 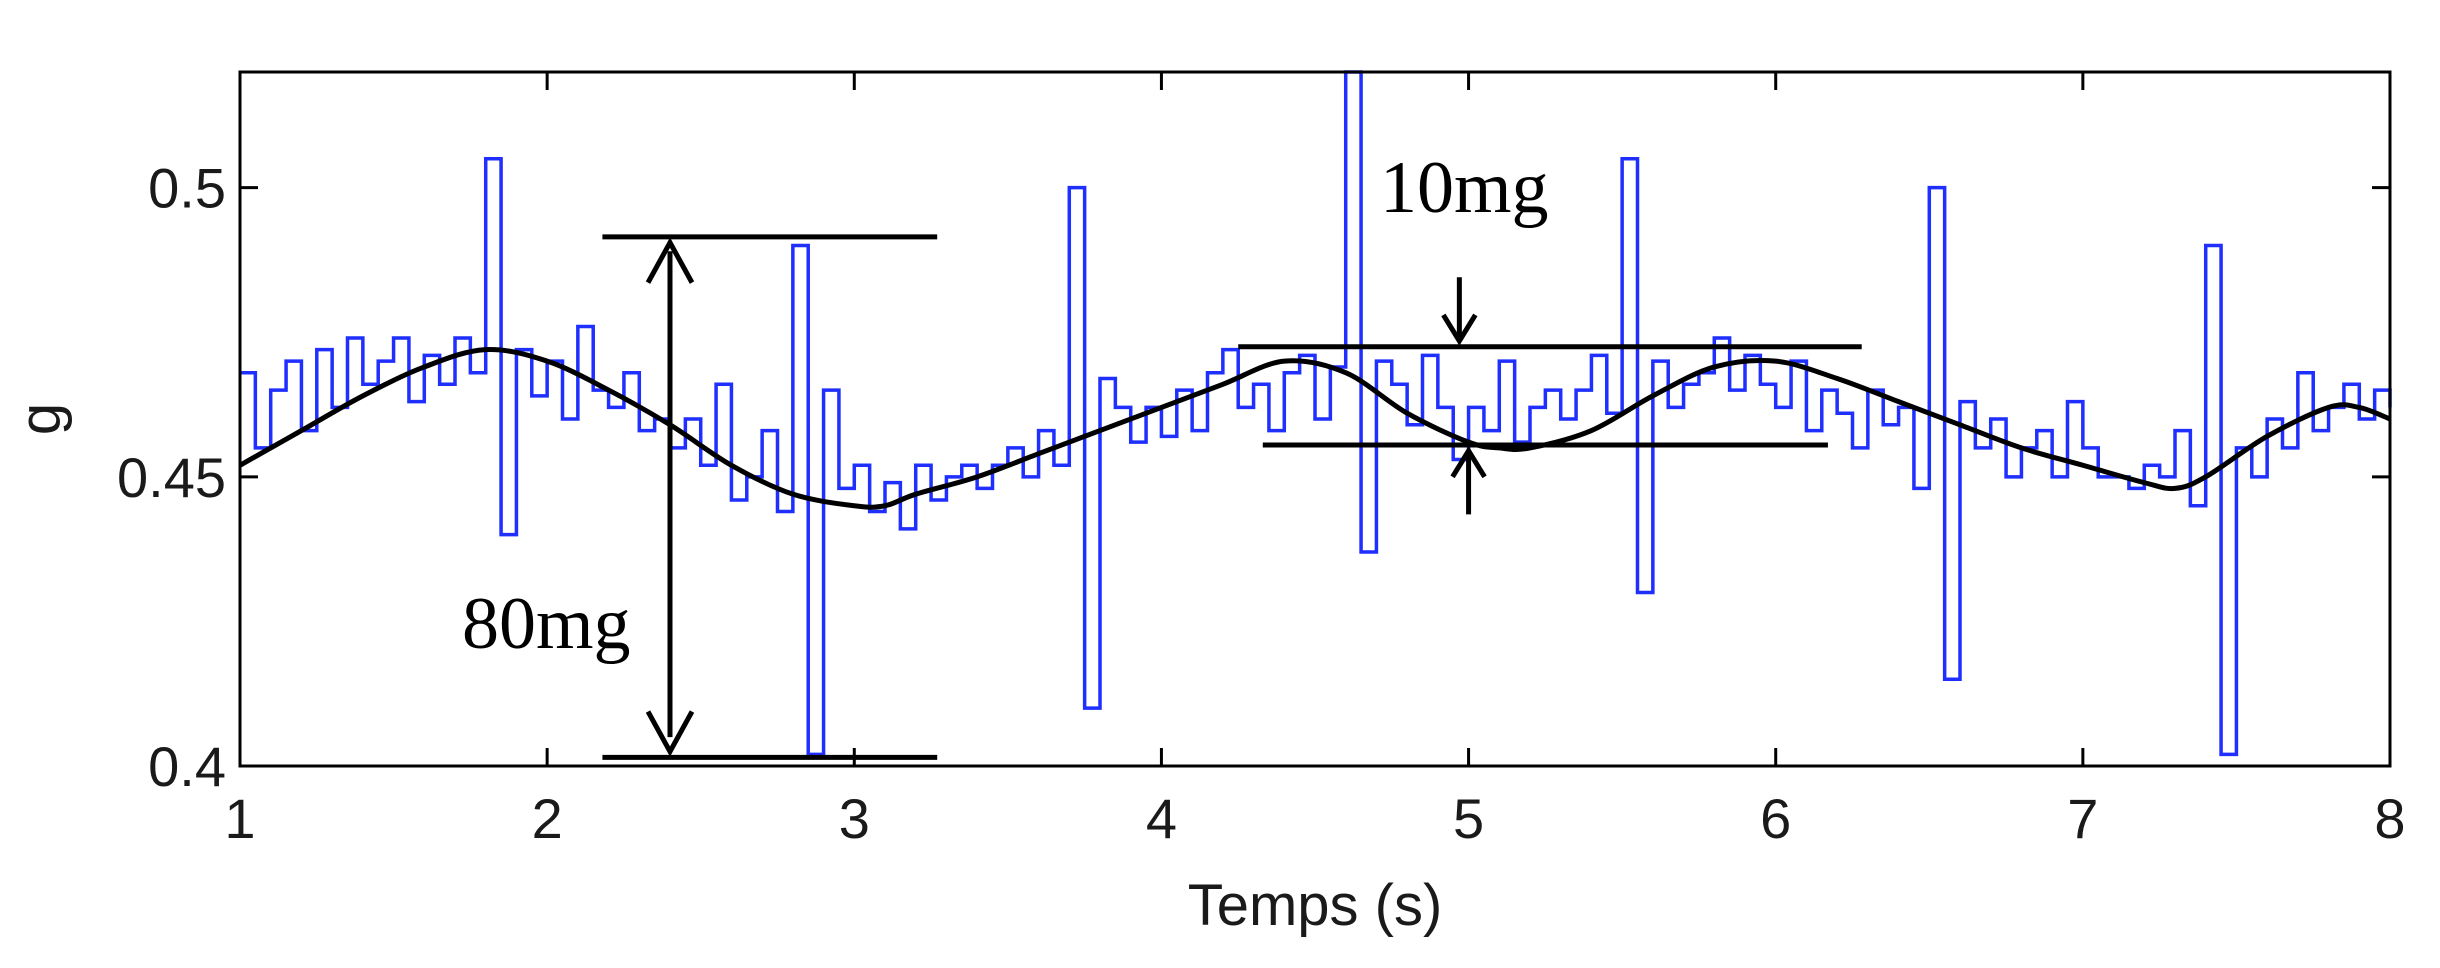 What do you see at coordinates (670, 733) in the screenshot?
I see `arrow-down-head` at bounding box center [670, 733].